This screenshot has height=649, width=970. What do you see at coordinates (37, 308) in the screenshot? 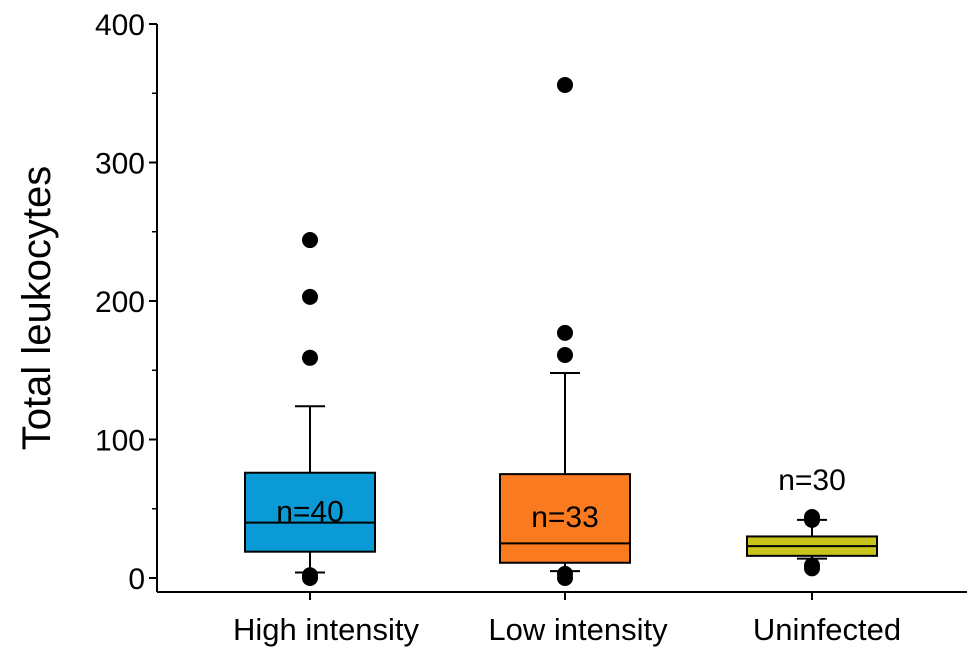
I see `y-axis-title: Total leukocytes` at bounding box center [37, 308].